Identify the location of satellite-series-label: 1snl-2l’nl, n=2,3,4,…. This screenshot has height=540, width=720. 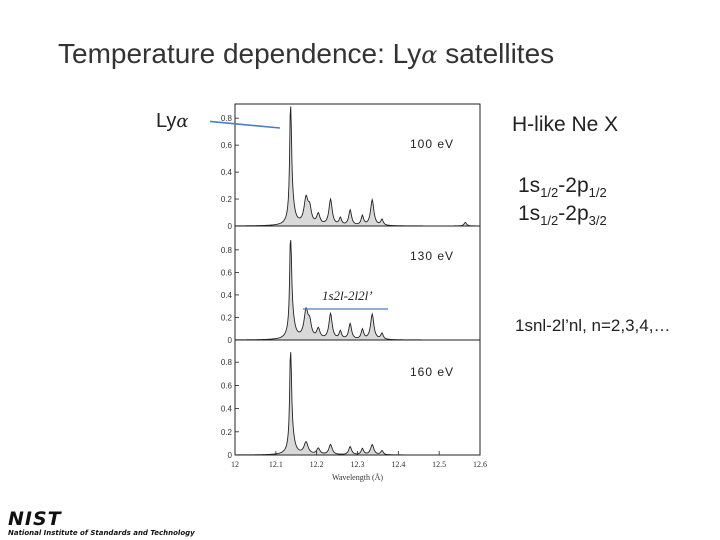
(593, 325).